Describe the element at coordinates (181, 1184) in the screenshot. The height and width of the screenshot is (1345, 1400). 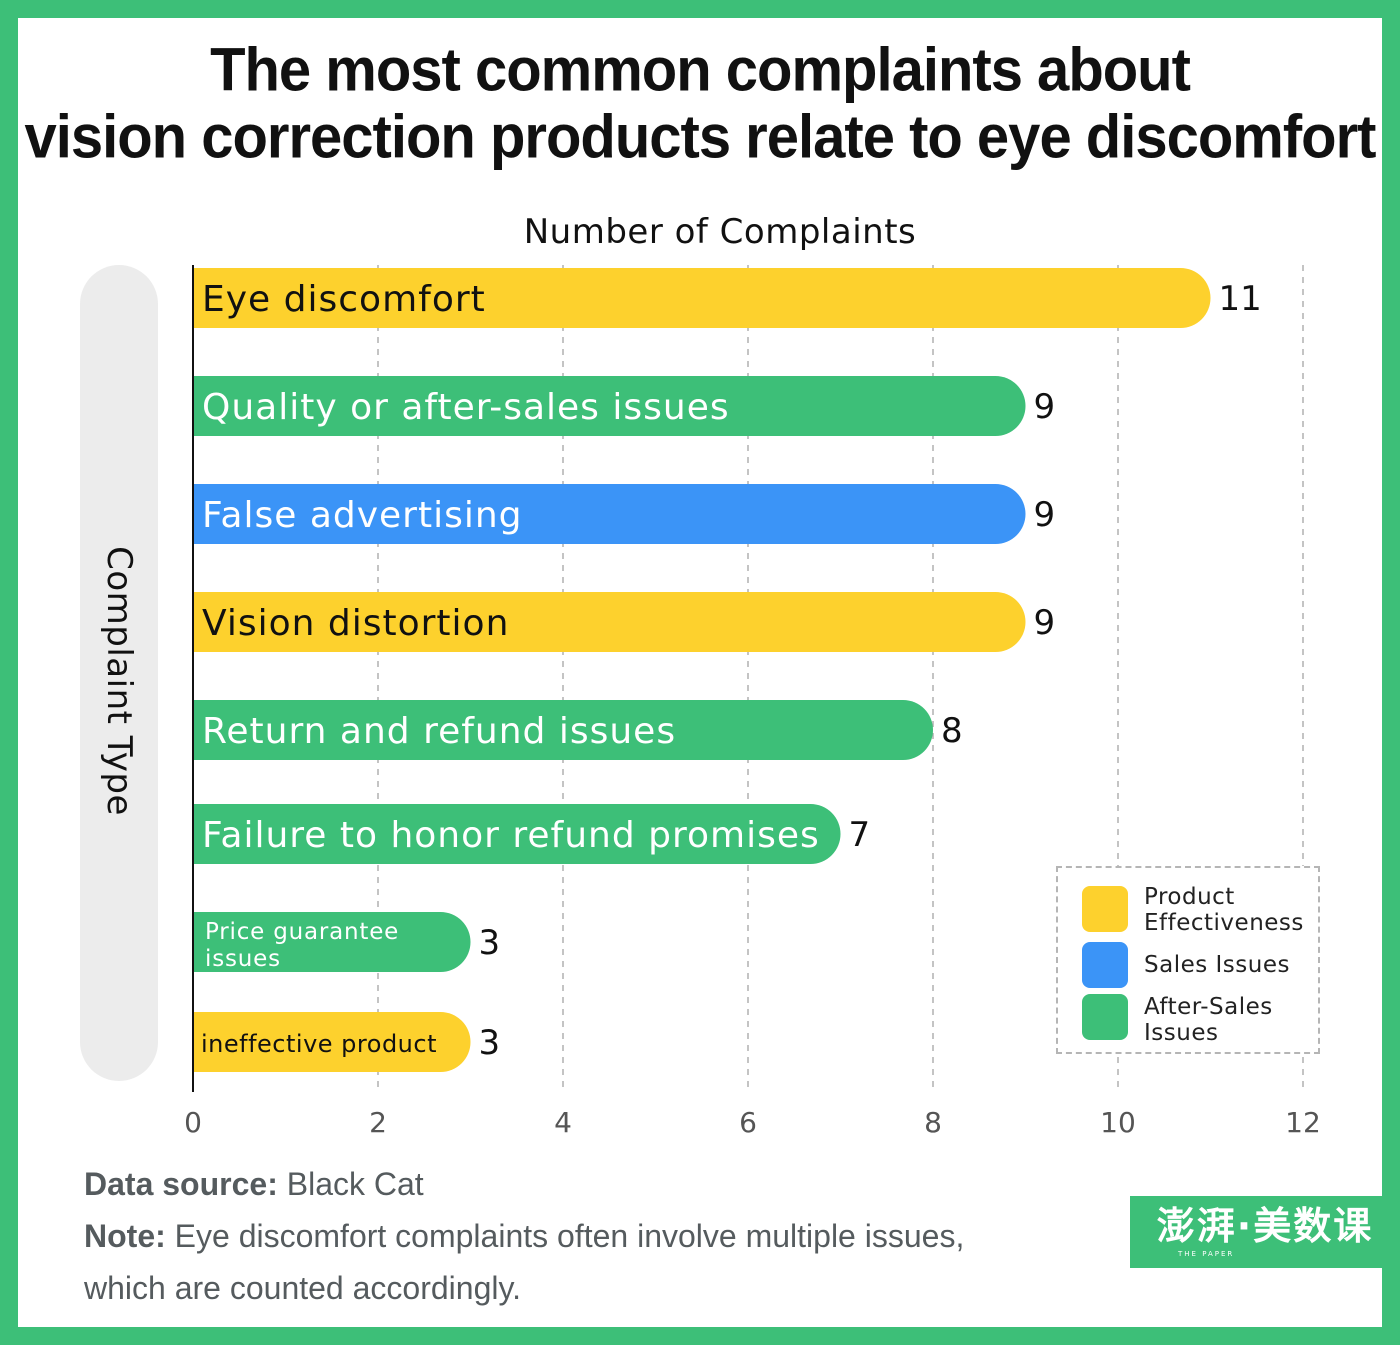
I see `data-source-label: Data source:` at that location.